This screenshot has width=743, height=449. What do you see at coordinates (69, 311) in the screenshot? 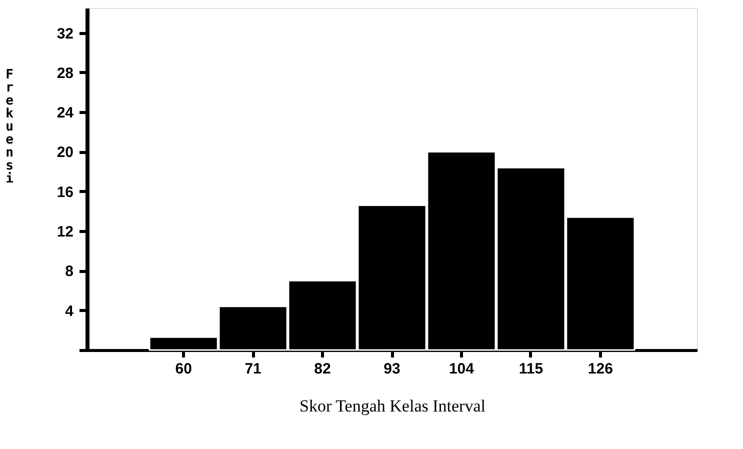
I see `y-tick-label: 4` at bounding box center [69, 311].